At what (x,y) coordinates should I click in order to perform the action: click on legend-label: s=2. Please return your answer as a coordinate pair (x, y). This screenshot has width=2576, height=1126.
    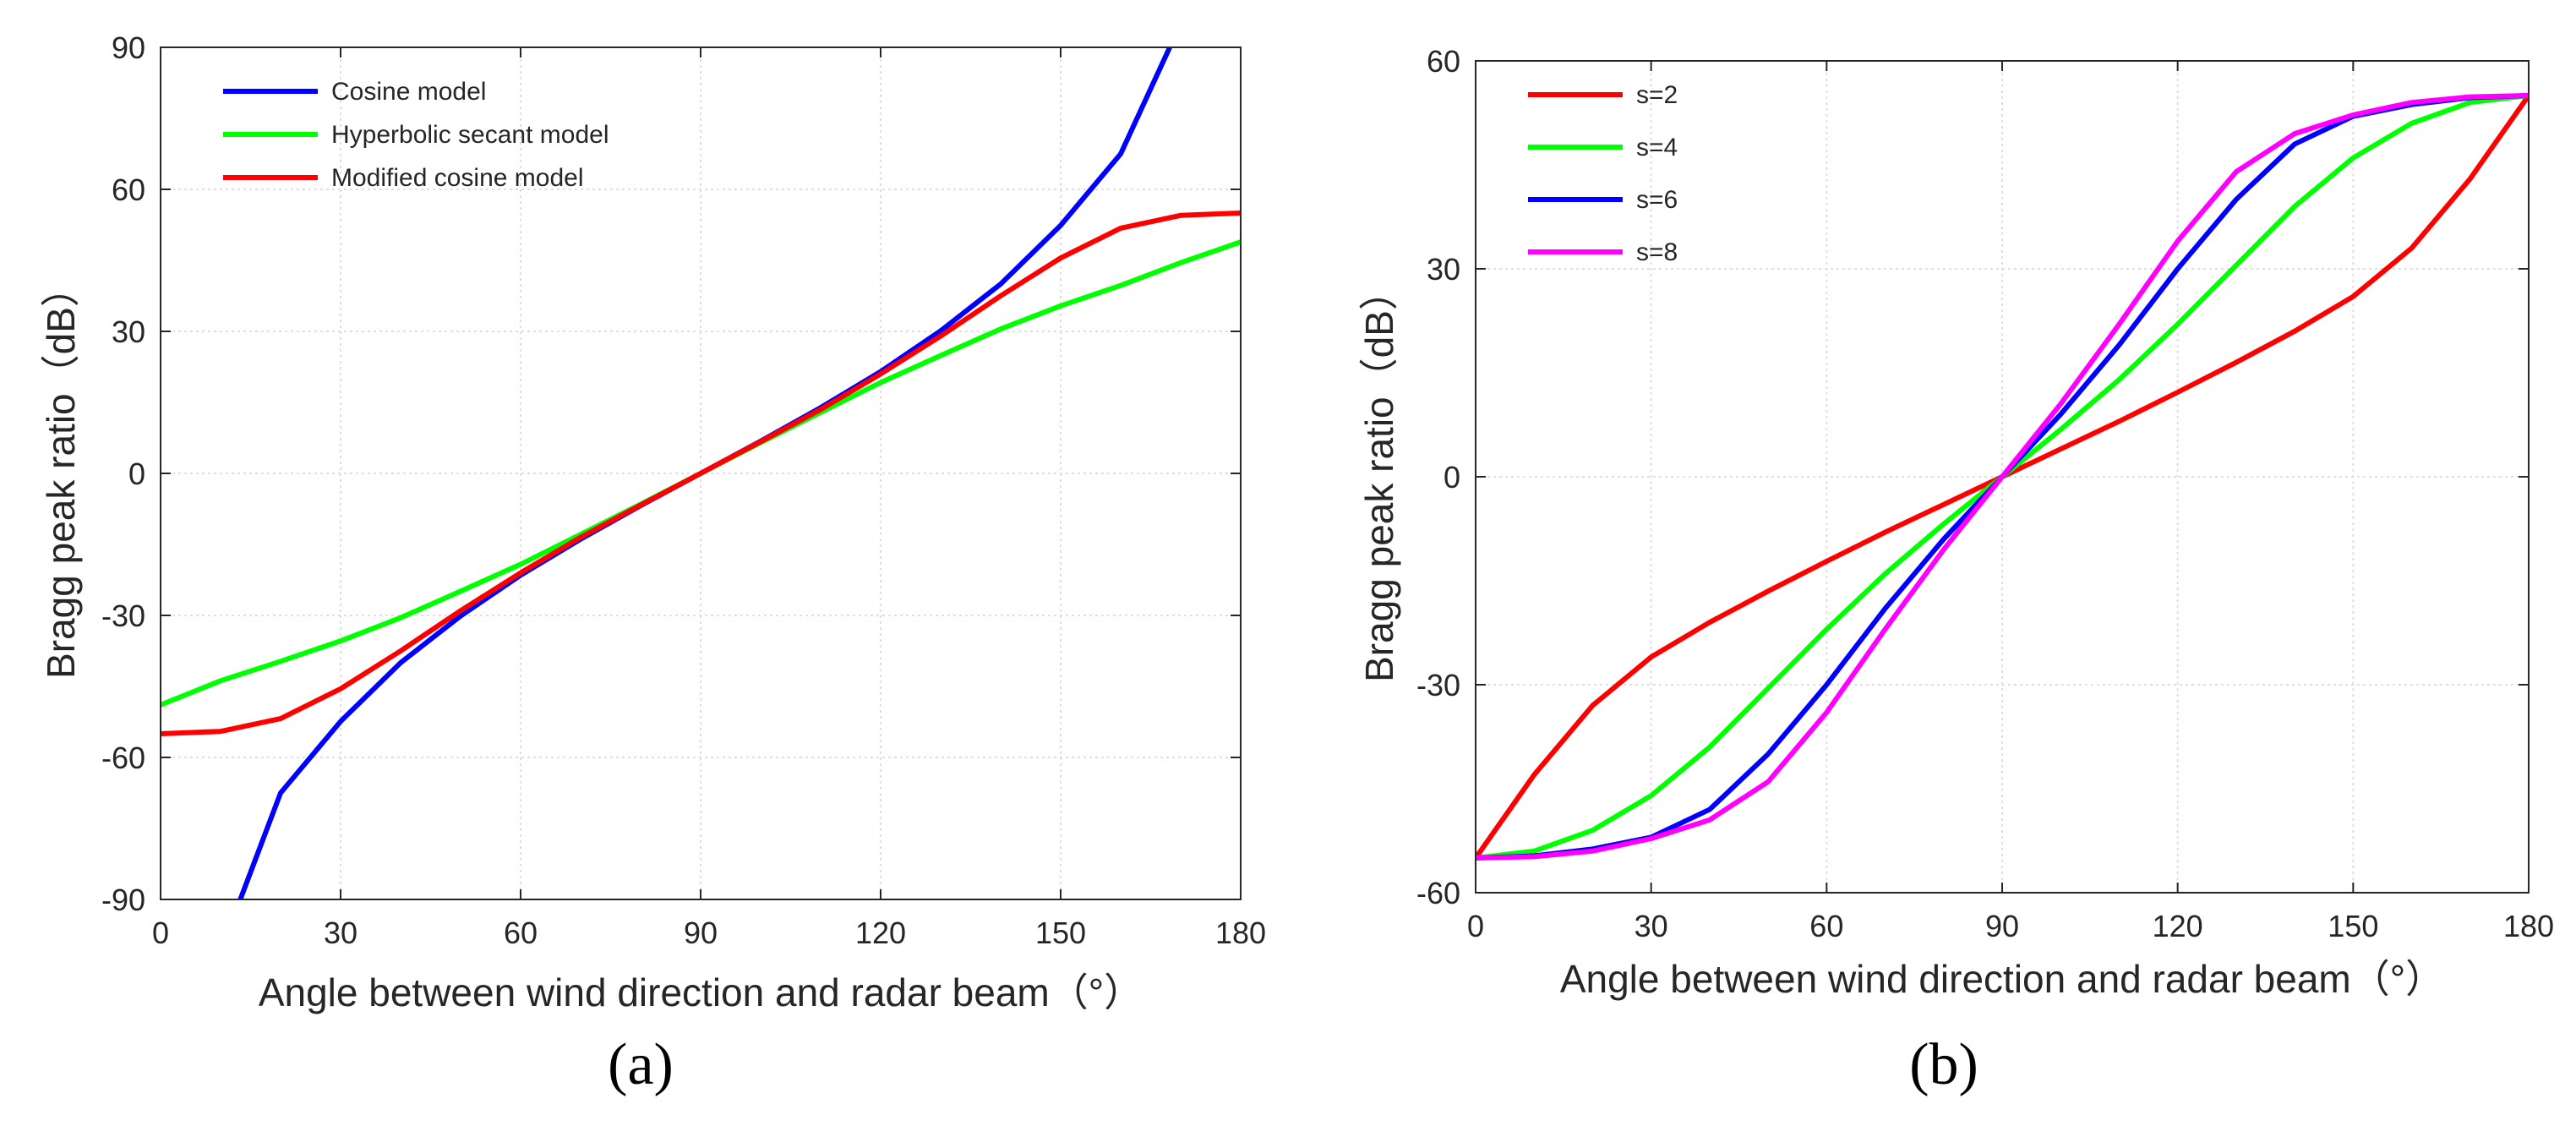
    Looking at the image, I should click on (1657, 95).